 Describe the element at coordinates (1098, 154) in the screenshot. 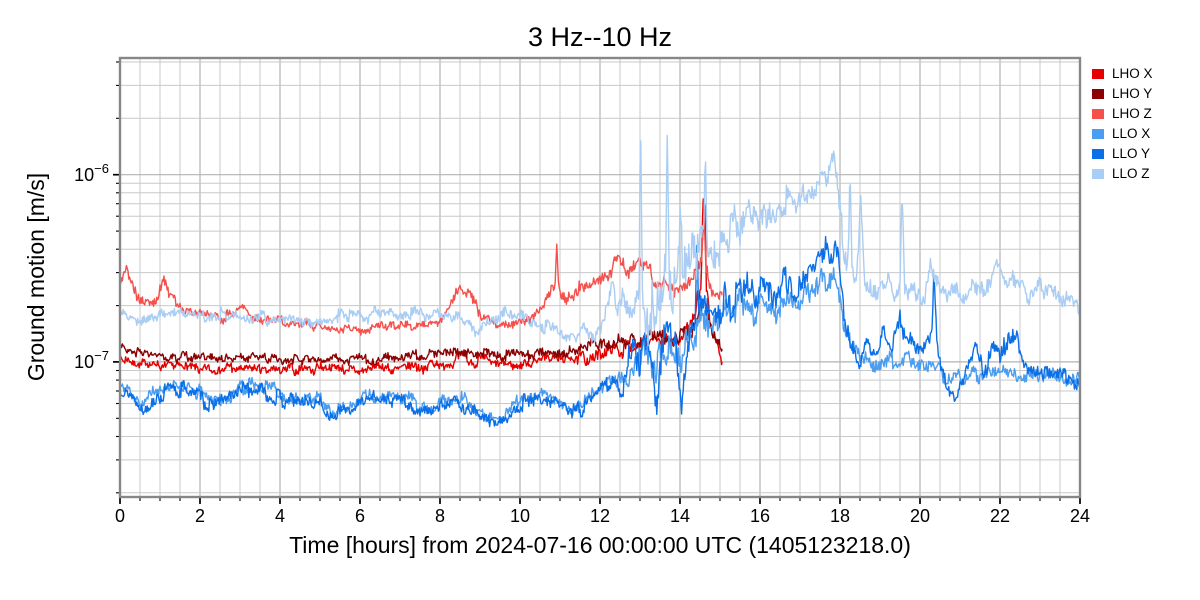

I see `llo-y-swatch-icon` at that location.